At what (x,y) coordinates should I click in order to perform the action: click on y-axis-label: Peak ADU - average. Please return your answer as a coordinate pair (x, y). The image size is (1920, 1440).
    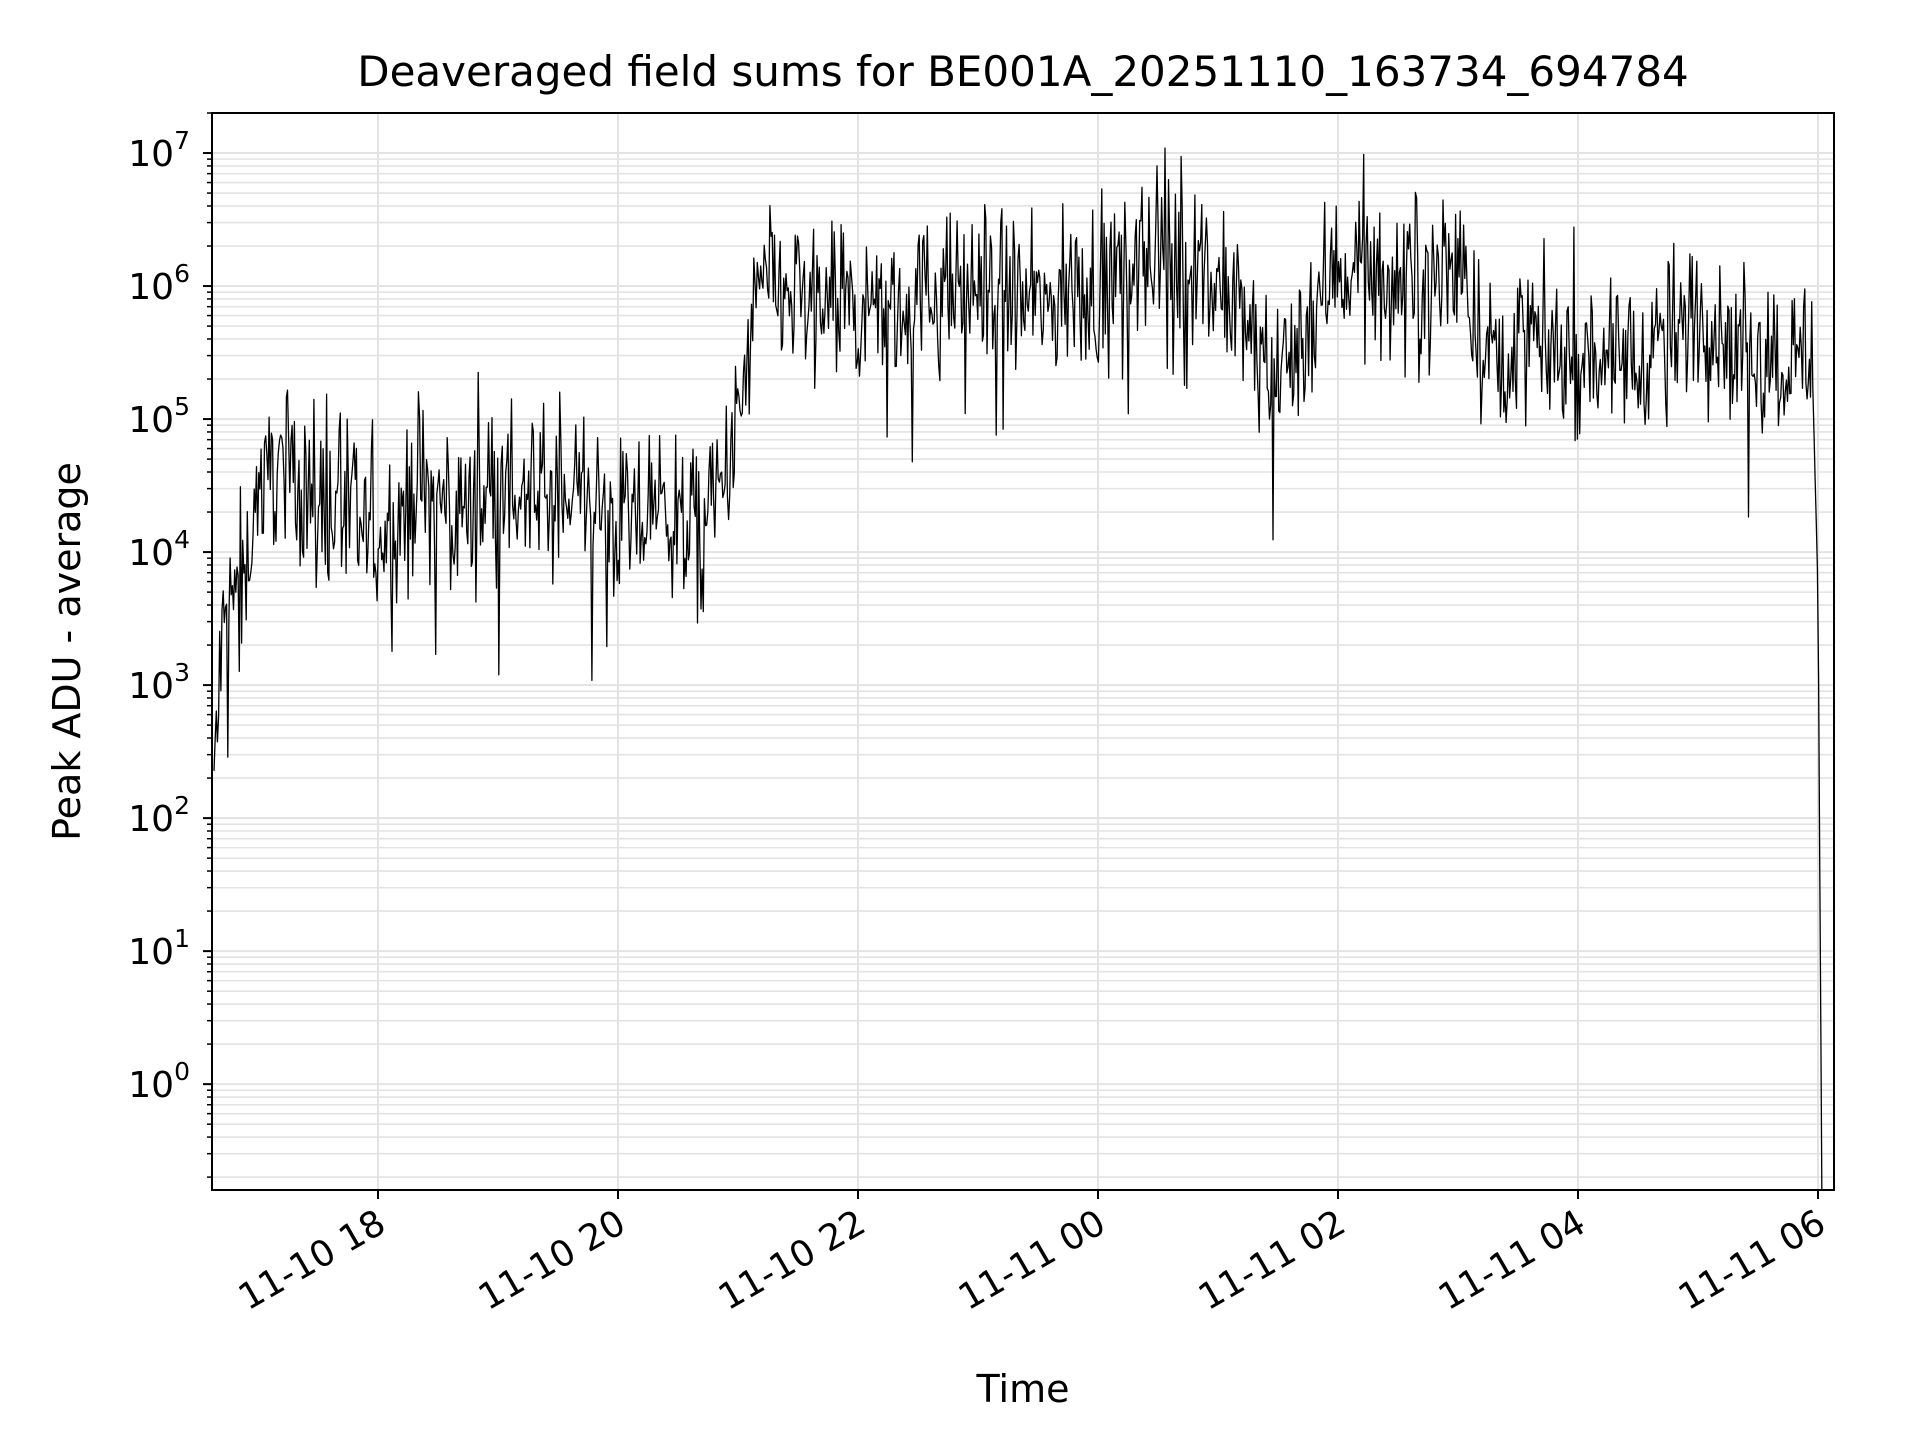
    Looking at the image, I should click on (67, 651).